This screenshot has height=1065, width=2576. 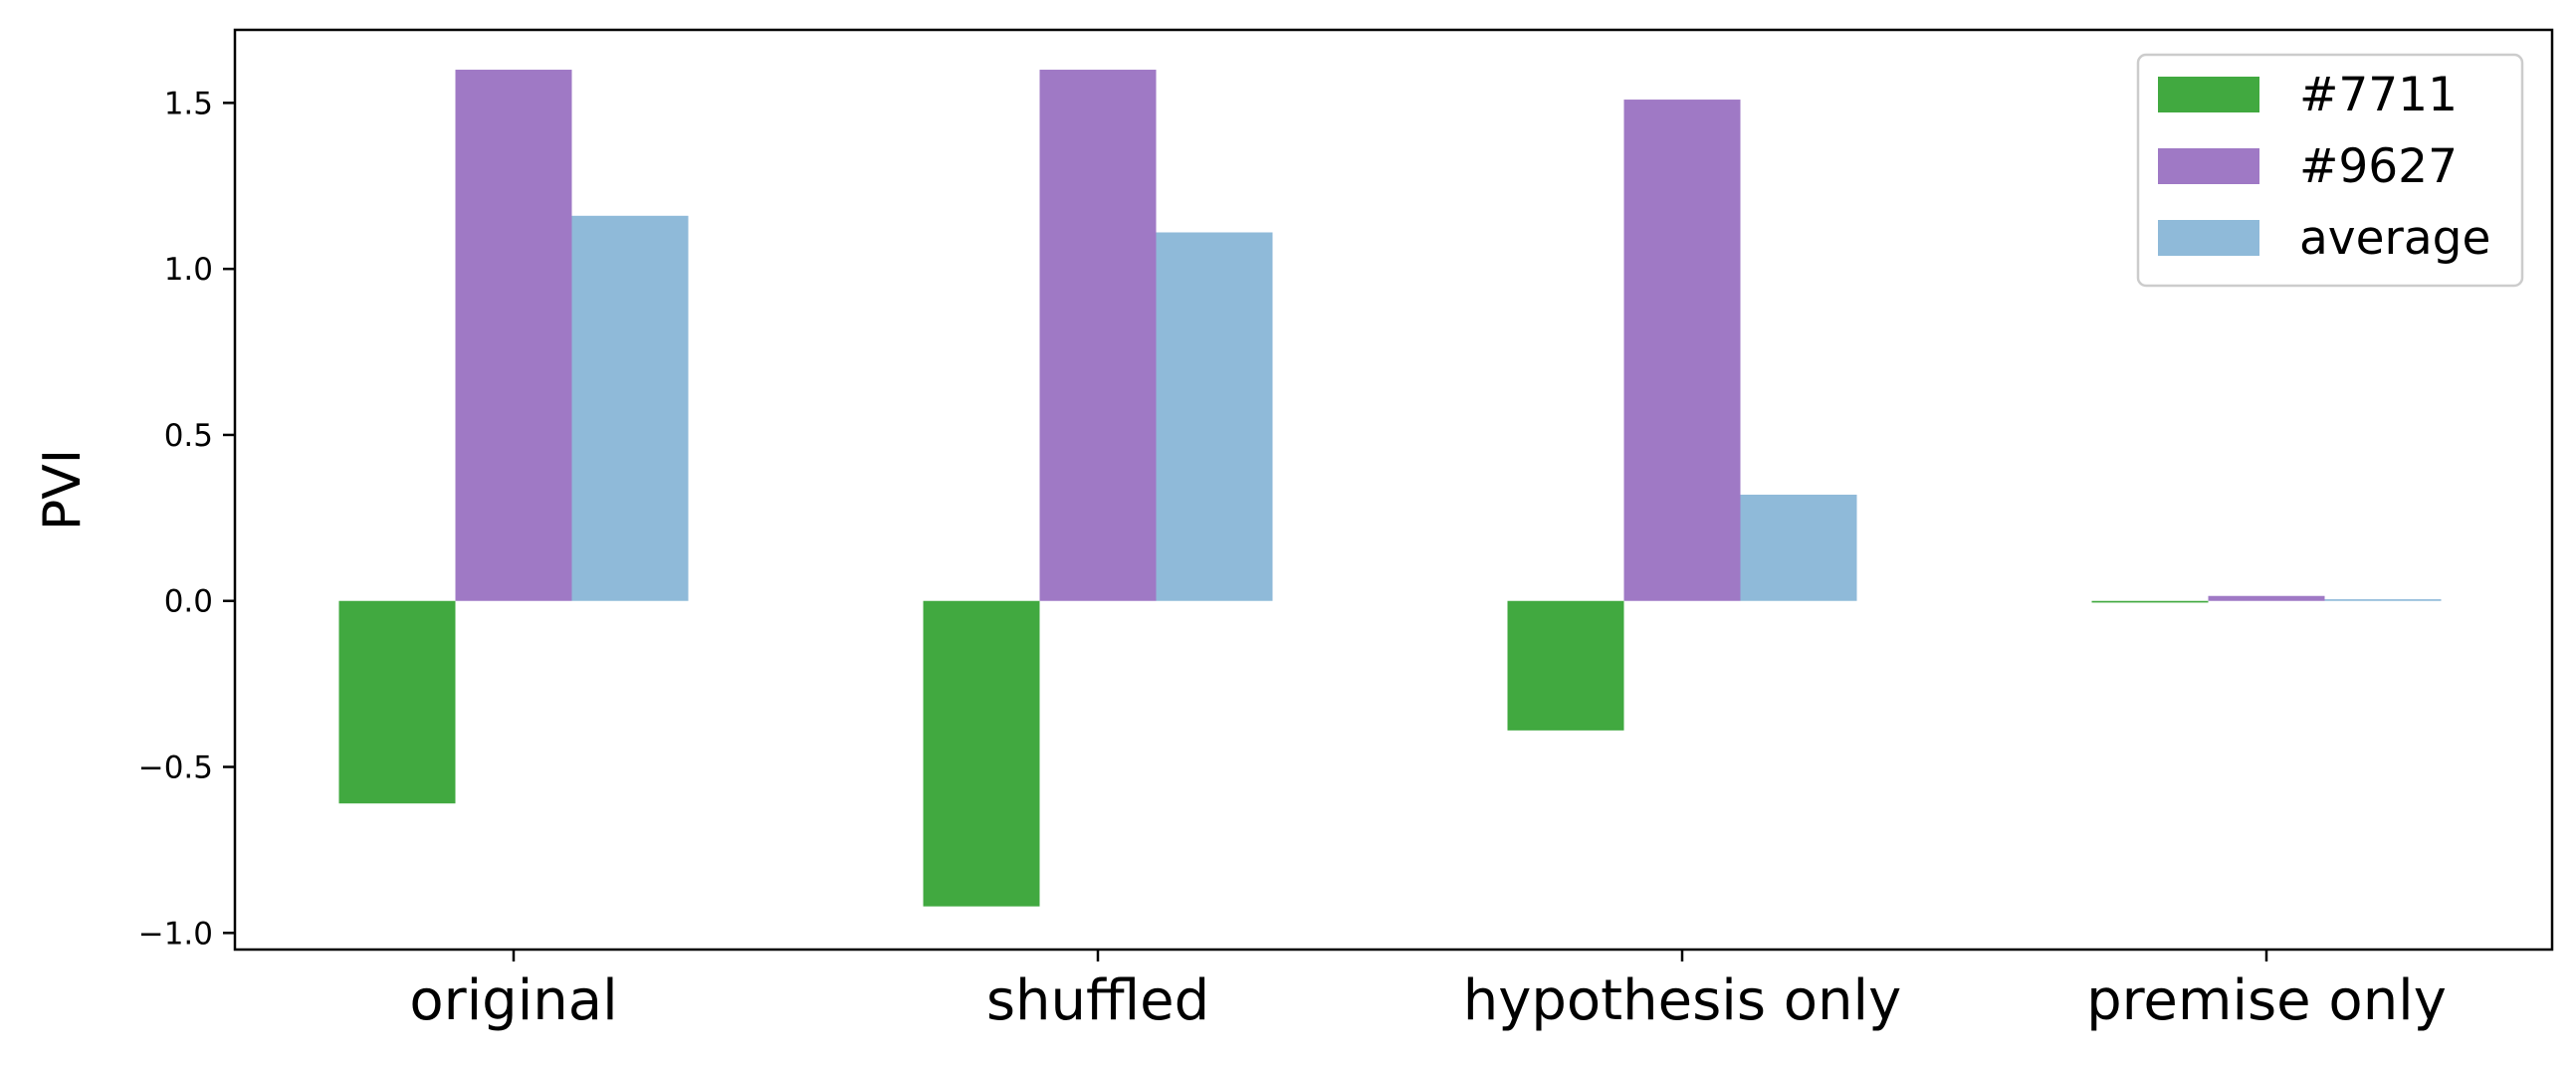 What do you see at coordinates (175, 768) in the screenshot?
I see `y-tick-label: −0.5` at bounding box center [175, 768].